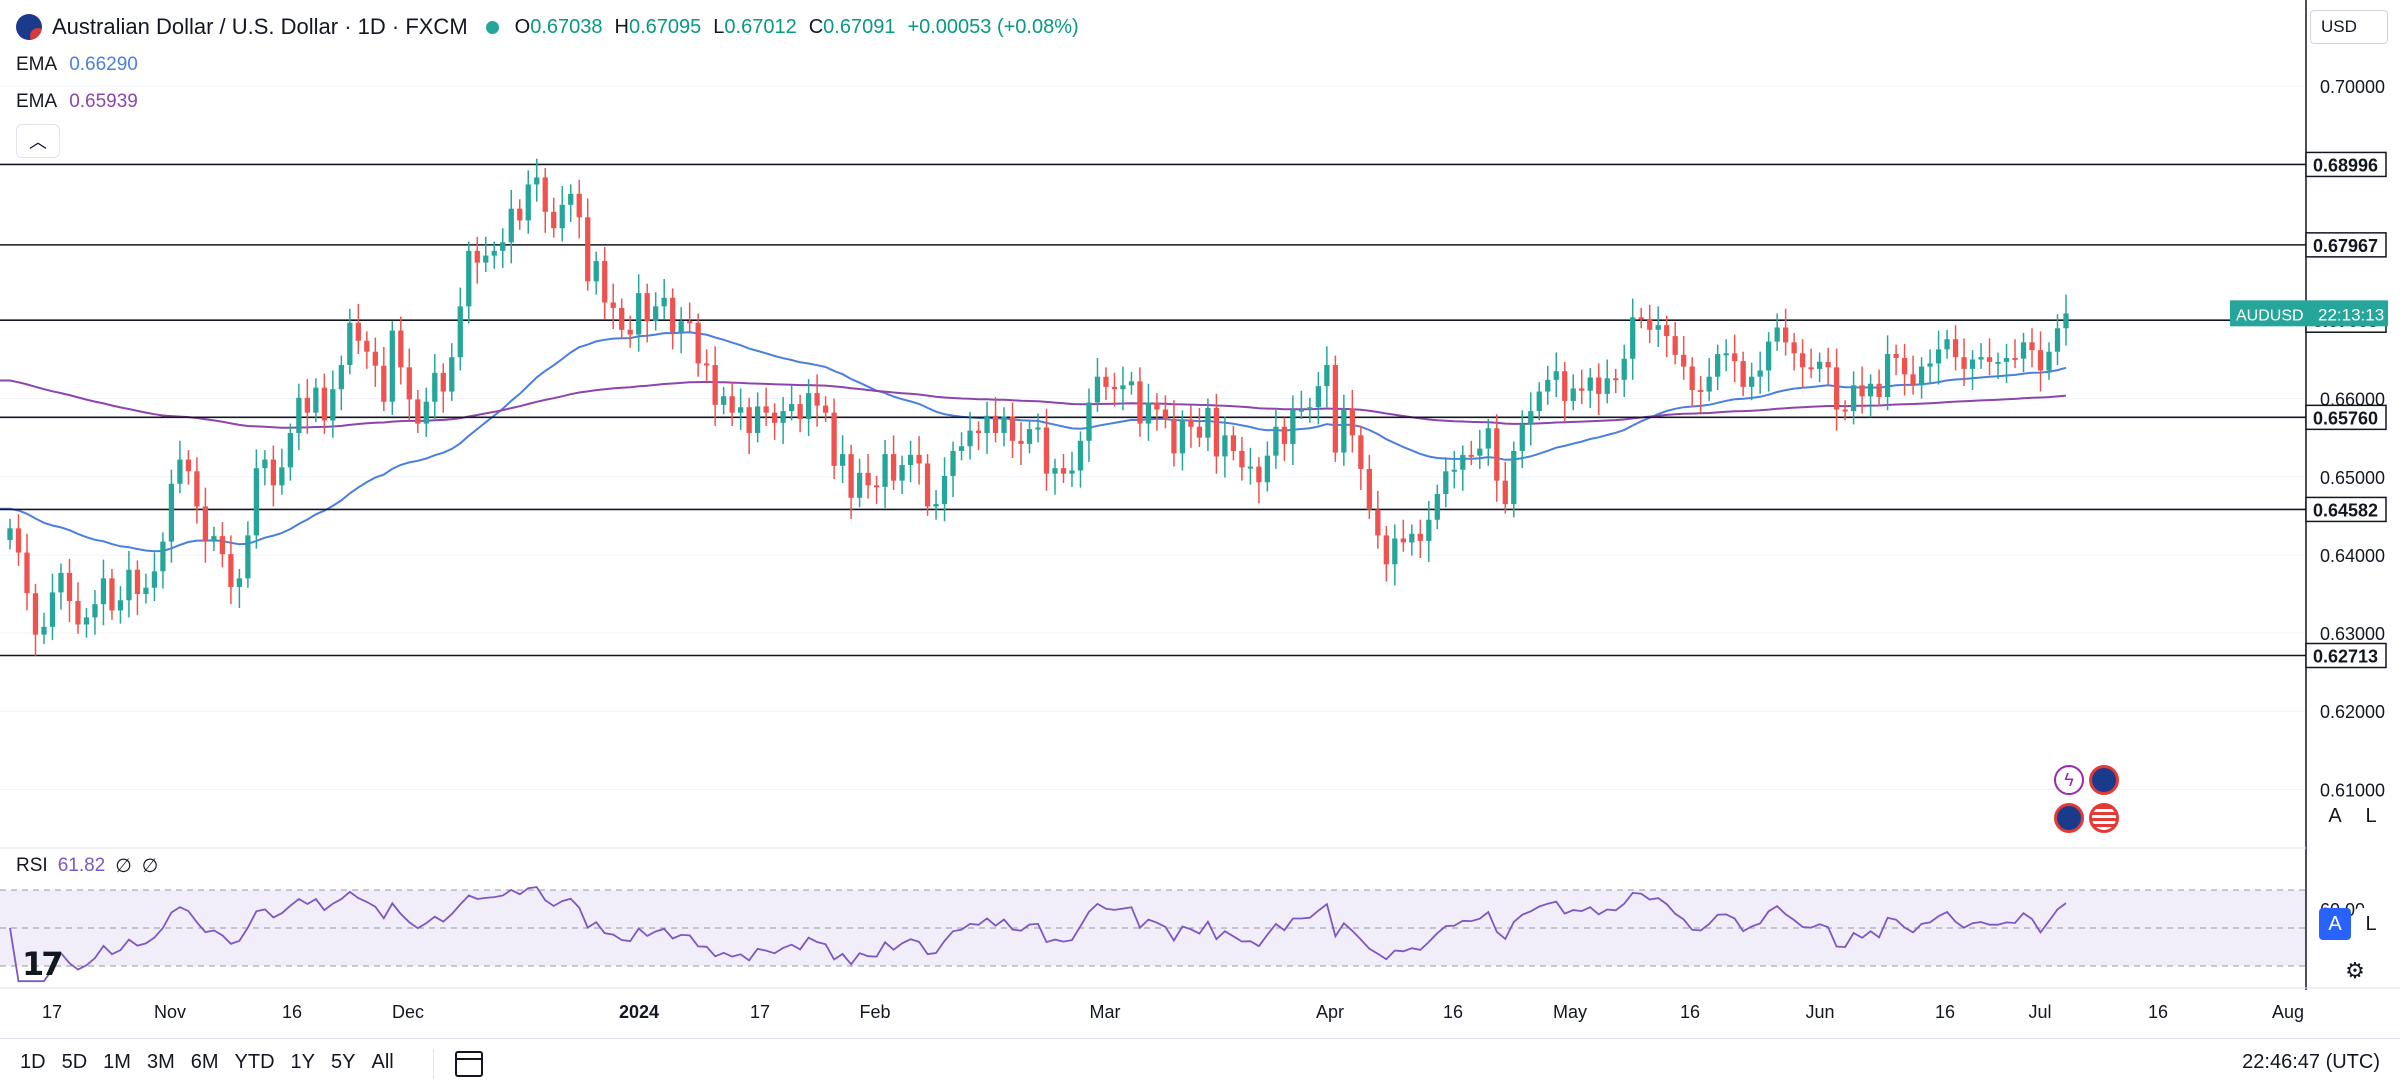 The image size is (2400, 1090). What do you see at coordinates (2371, 924) in the screenshot?
I see `rsi-log-scale-button: L` at bounding box center [2371, 924].